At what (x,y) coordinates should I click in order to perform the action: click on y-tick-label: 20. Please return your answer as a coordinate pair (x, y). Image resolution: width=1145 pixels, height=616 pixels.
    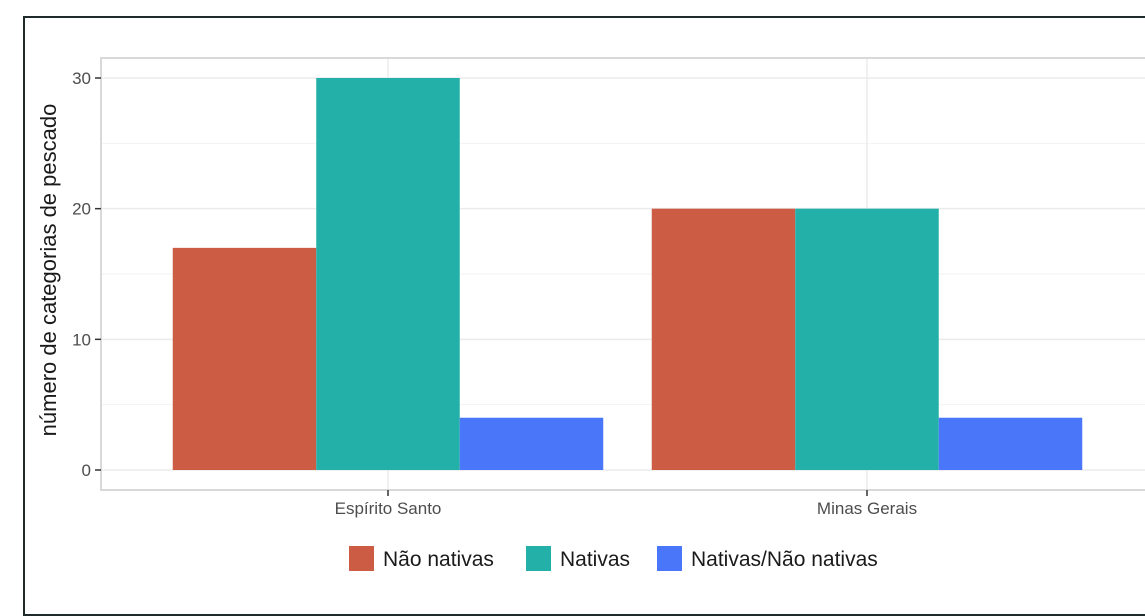
    Looking at the image, I should click on (81, 209).